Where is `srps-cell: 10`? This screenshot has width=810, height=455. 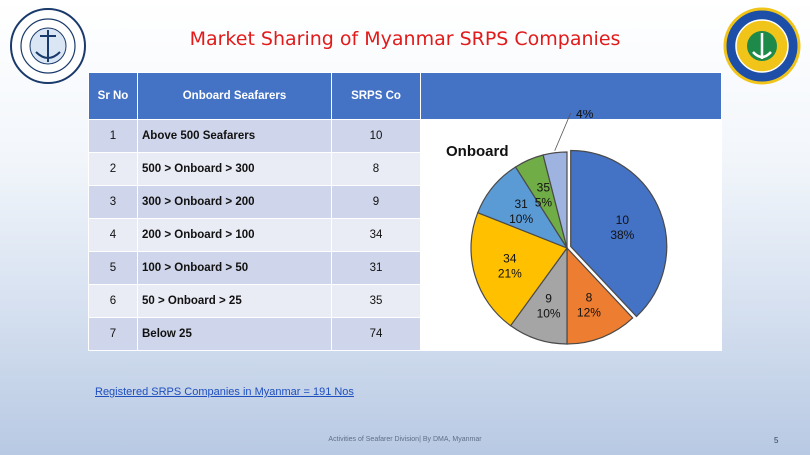 srps-cell: 10 is located at coordinates (376, 136).